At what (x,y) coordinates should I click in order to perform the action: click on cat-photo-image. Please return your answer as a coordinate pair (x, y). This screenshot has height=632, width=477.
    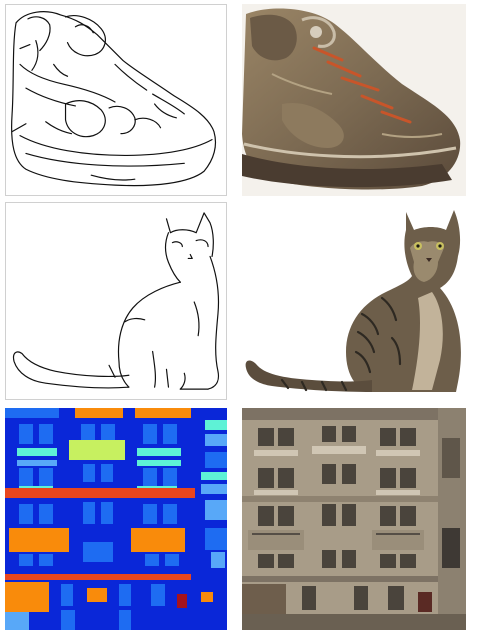
    Looking at the image, I should click on (354, 301).